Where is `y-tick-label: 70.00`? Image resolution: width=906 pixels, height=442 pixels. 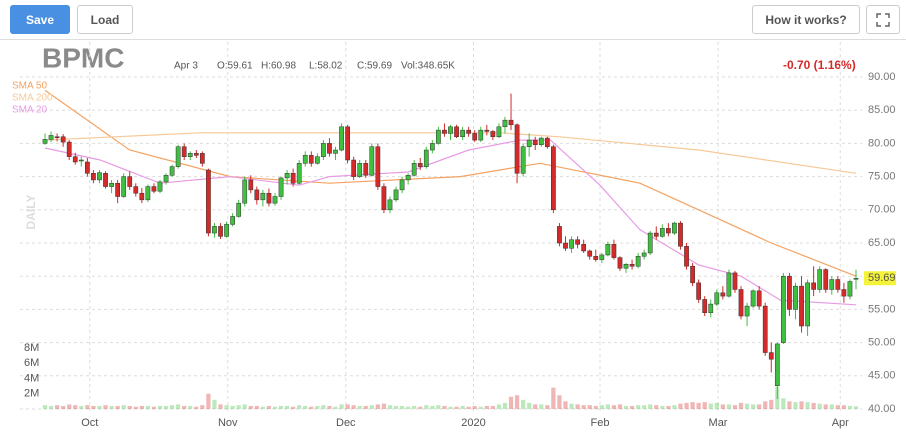
y-tick-label: 70.00 is located at coordinates (882, 210).